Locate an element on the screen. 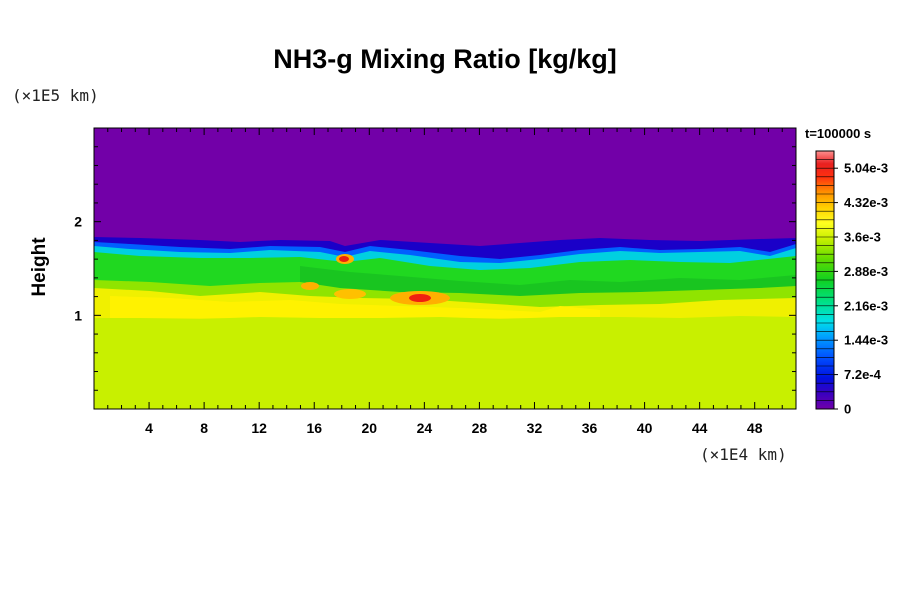  colorbar-tick-label: 4.32e-3 is located at coordinates (866, 202).